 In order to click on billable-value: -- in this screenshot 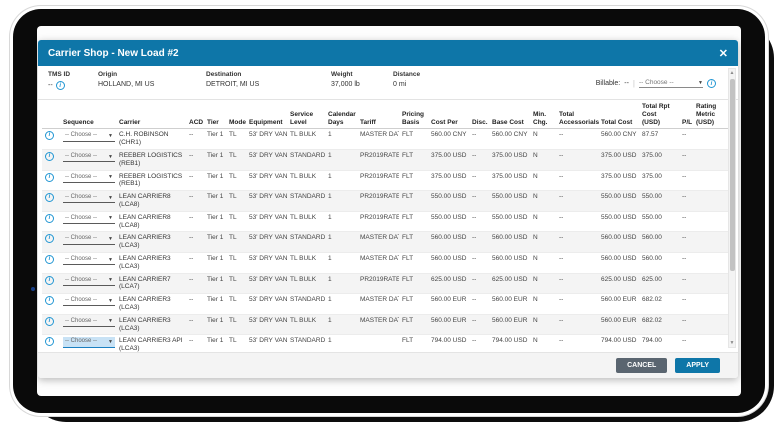, I will do `click(626, 83)`.